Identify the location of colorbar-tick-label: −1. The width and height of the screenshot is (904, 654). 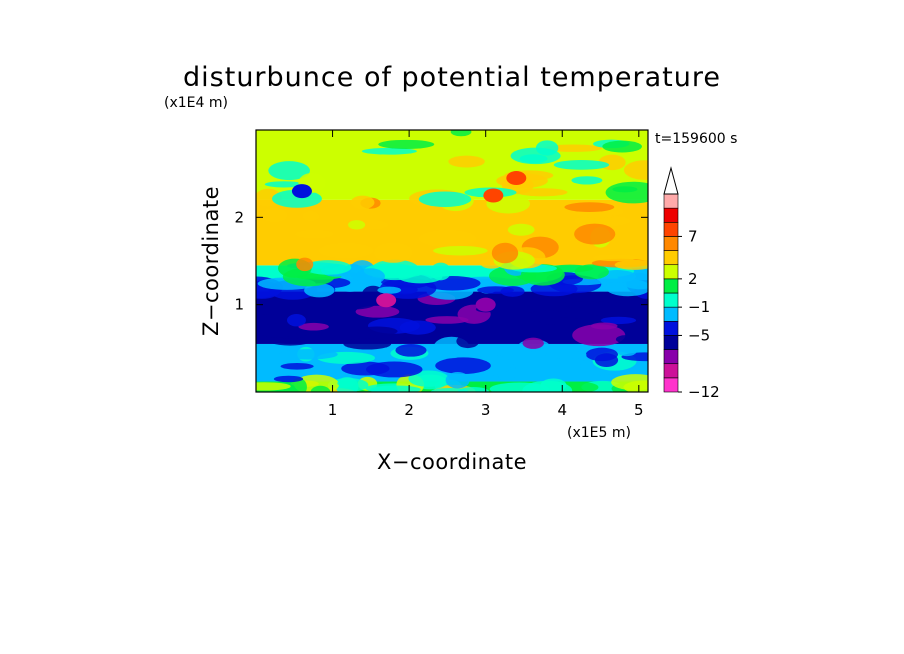
(699, 307).